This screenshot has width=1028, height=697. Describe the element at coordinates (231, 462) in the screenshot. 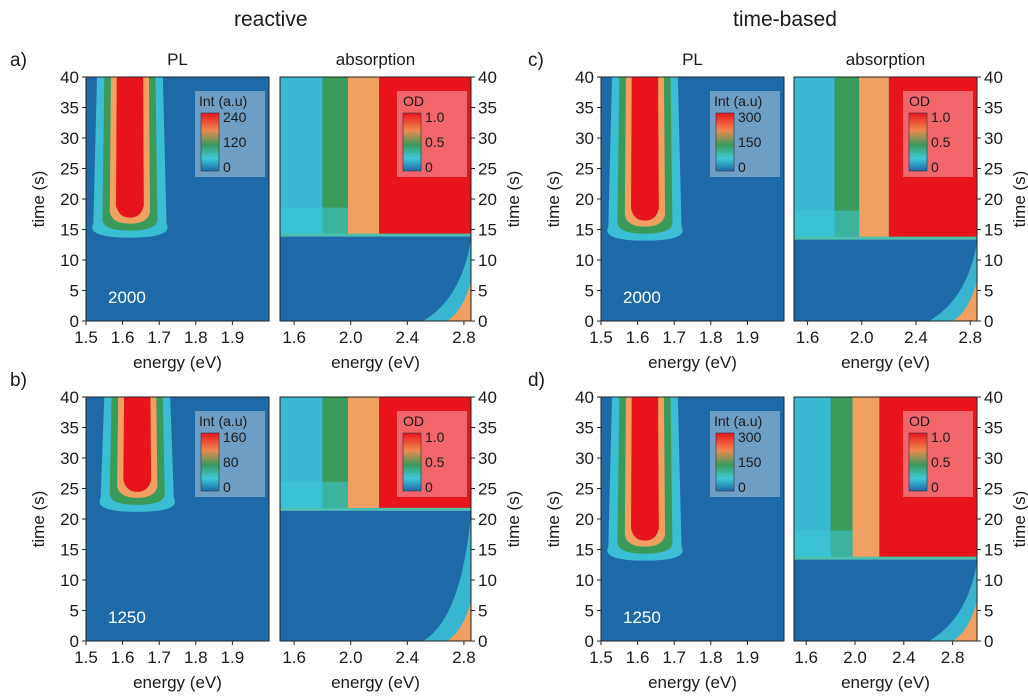

I see `colorbar-tick-label: 80` at that location.